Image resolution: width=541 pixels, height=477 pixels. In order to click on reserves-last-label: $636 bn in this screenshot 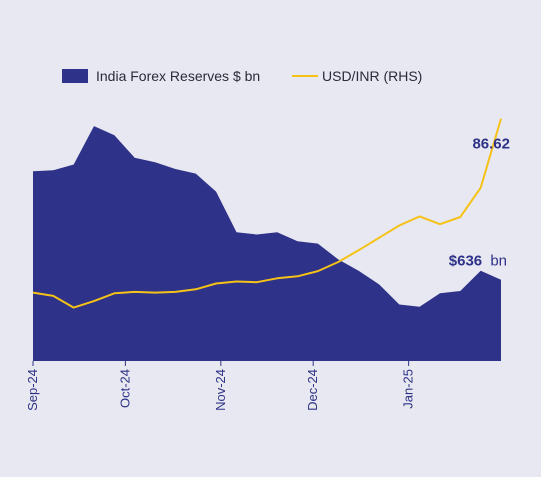, I will do `click(478, 261)`.